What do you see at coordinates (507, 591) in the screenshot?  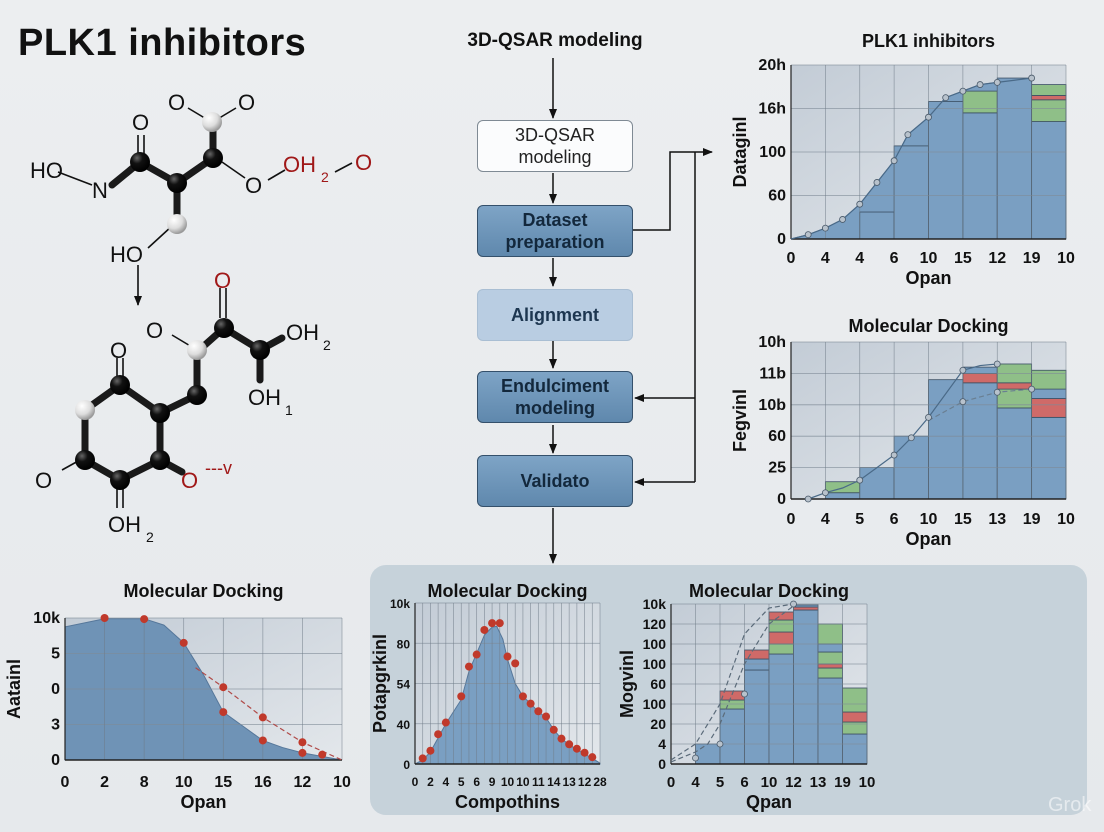 I see `chart-title: Molecular Docking` at bounding box center [507, 591].